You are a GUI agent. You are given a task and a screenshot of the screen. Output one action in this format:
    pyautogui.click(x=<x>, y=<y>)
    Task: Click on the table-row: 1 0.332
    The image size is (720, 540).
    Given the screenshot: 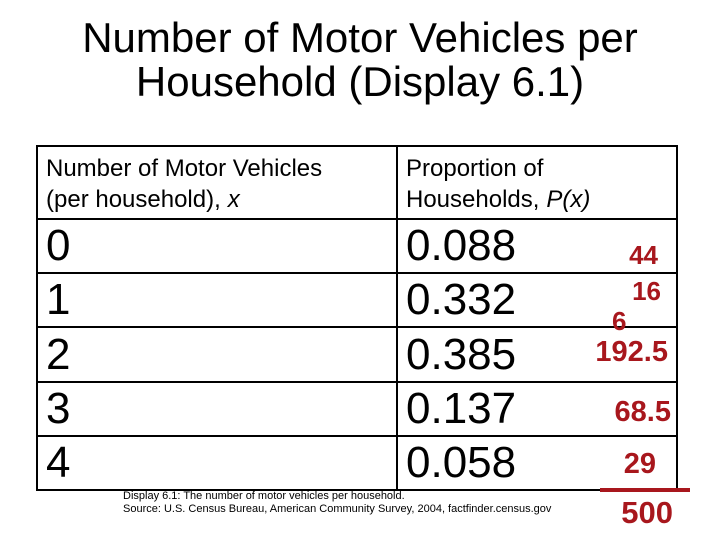 What is the action you would take?
    pyautogui.click(x=357, y=299)
    